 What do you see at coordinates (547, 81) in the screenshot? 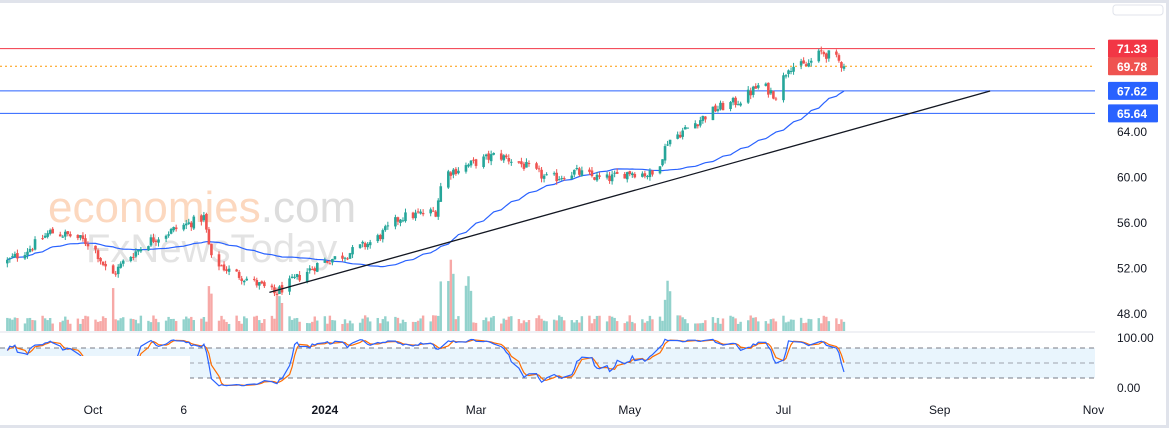
I see `horizontal-levels` at bounding box center [547, 81].